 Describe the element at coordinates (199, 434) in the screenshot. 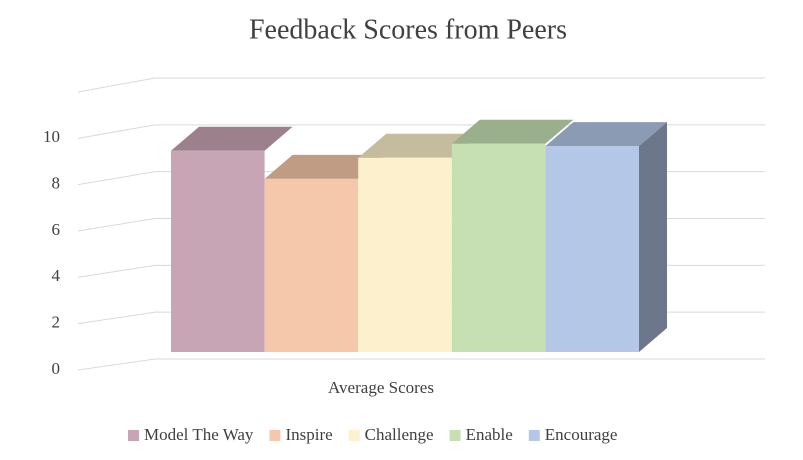

I see `legend-label: Model The Way` at that location.